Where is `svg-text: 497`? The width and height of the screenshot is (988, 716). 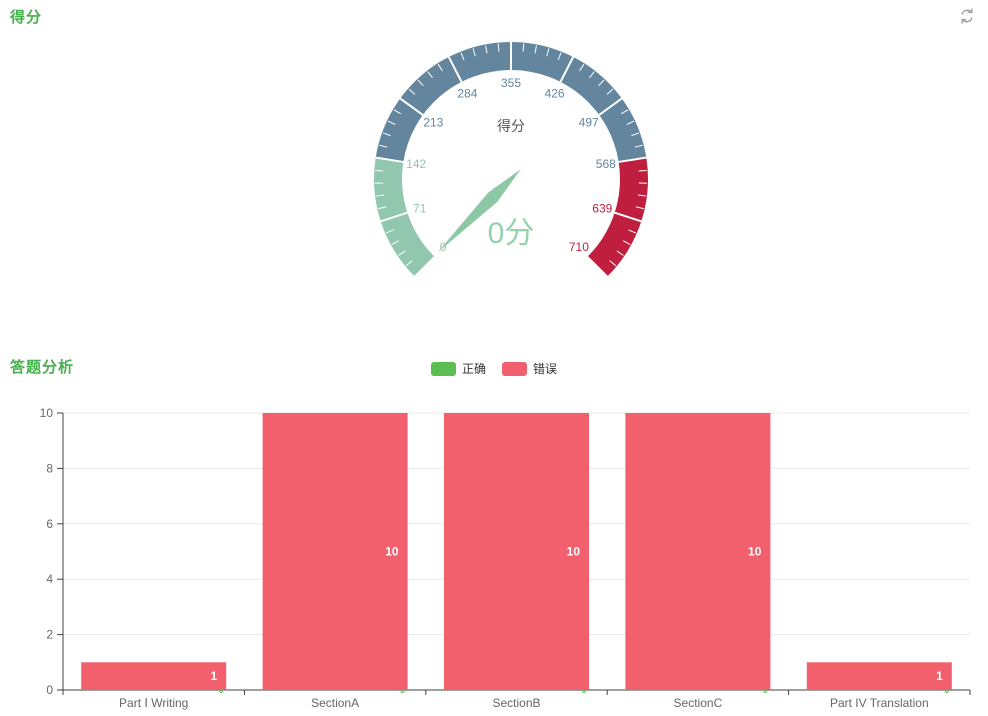 svg-text: 497 is located at coordinates (589, 123).